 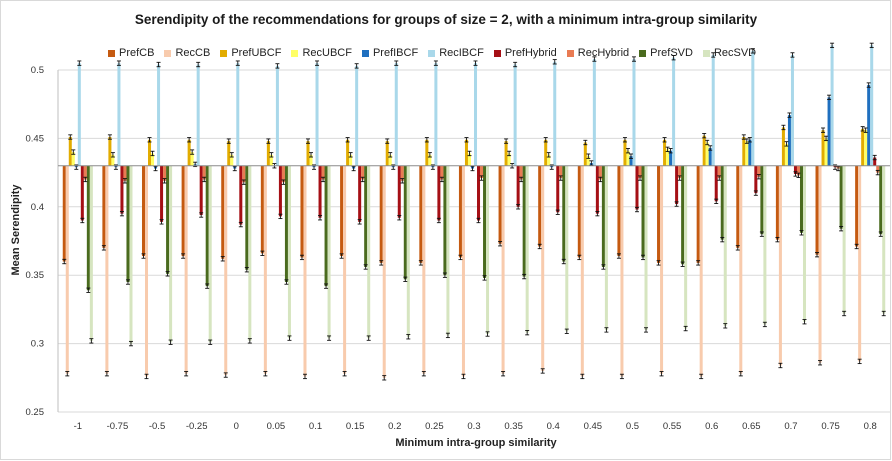 I want to click on x-tick-label: -0.5, so click(x=157, y=426).